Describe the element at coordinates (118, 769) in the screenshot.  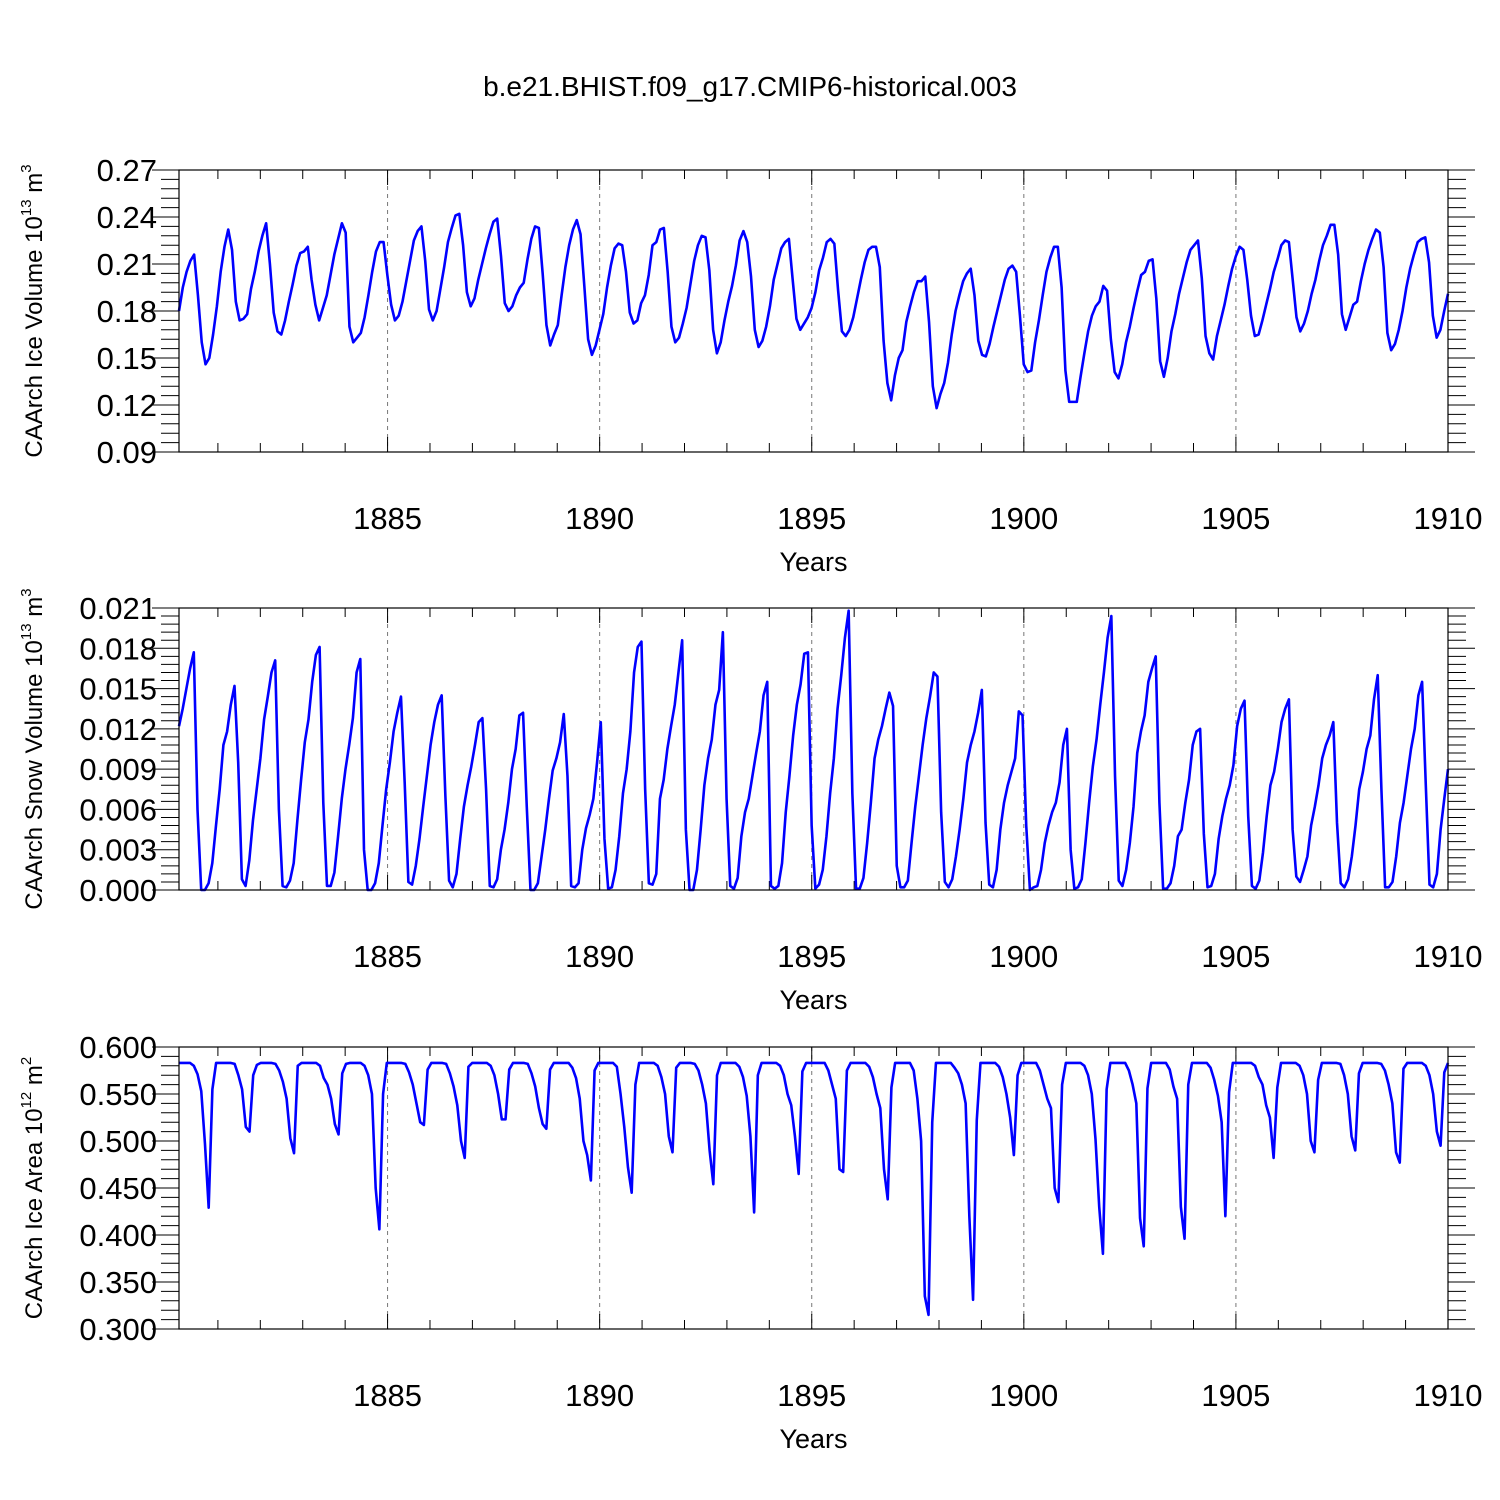
I see `y-tick-label: 0.009` at that location.